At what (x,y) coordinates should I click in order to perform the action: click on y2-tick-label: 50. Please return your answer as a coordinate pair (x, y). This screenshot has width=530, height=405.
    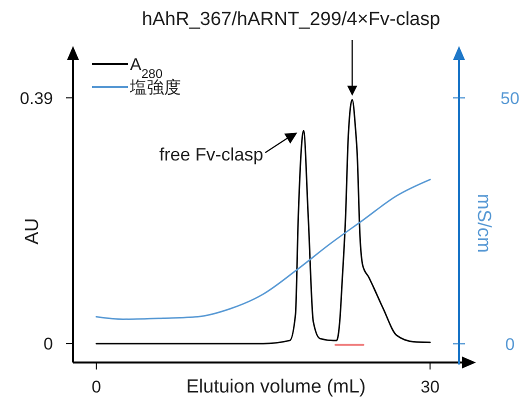
    Looking at the image, I should click on (510, 98).